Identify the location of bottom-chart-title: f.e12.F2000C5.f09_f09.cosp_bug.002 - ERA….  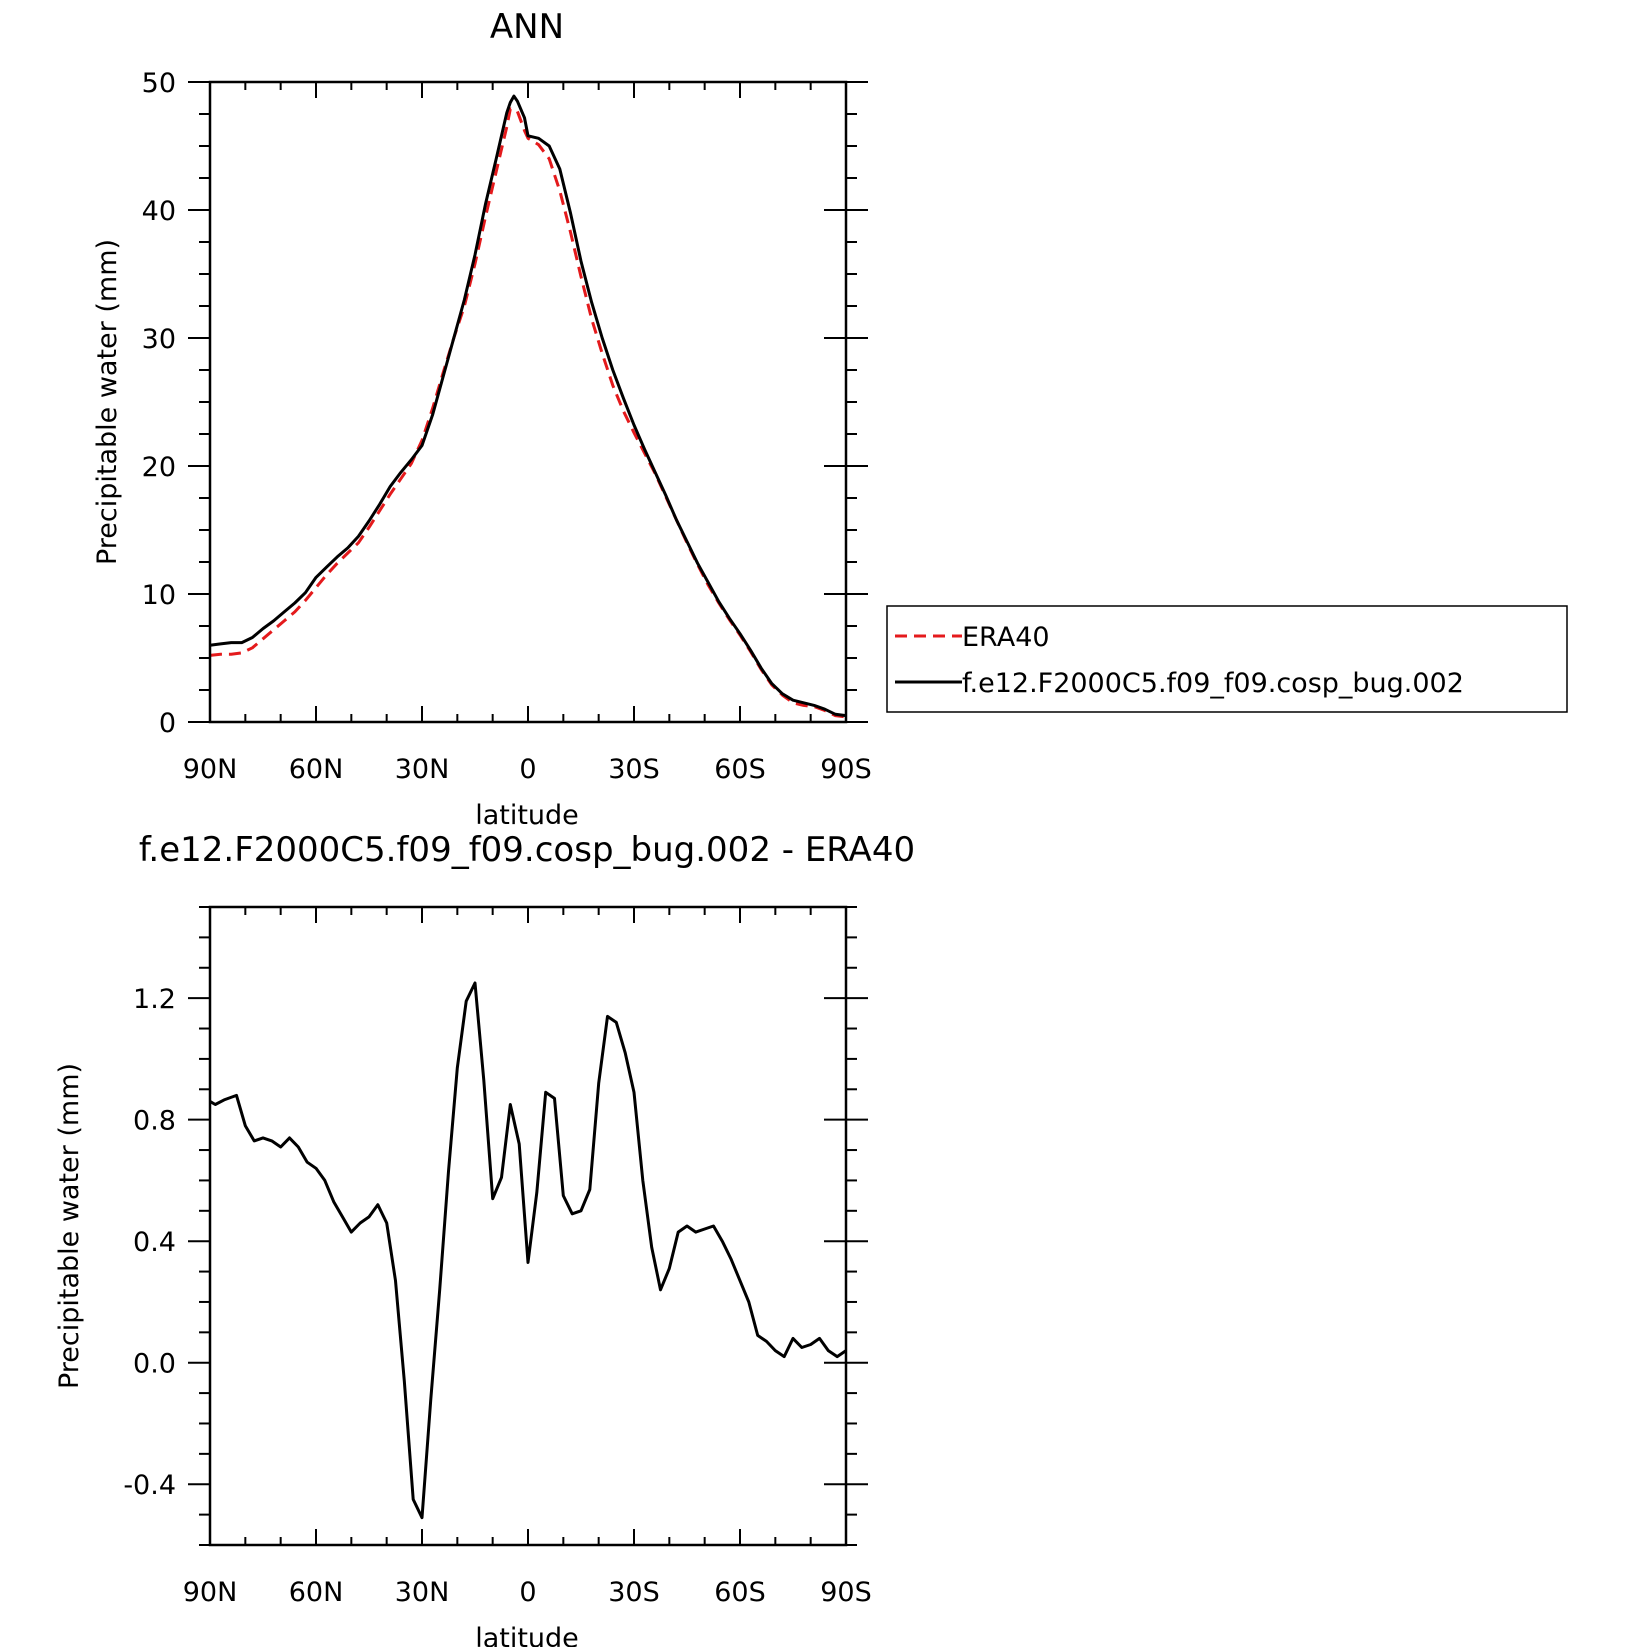
(527, 850).